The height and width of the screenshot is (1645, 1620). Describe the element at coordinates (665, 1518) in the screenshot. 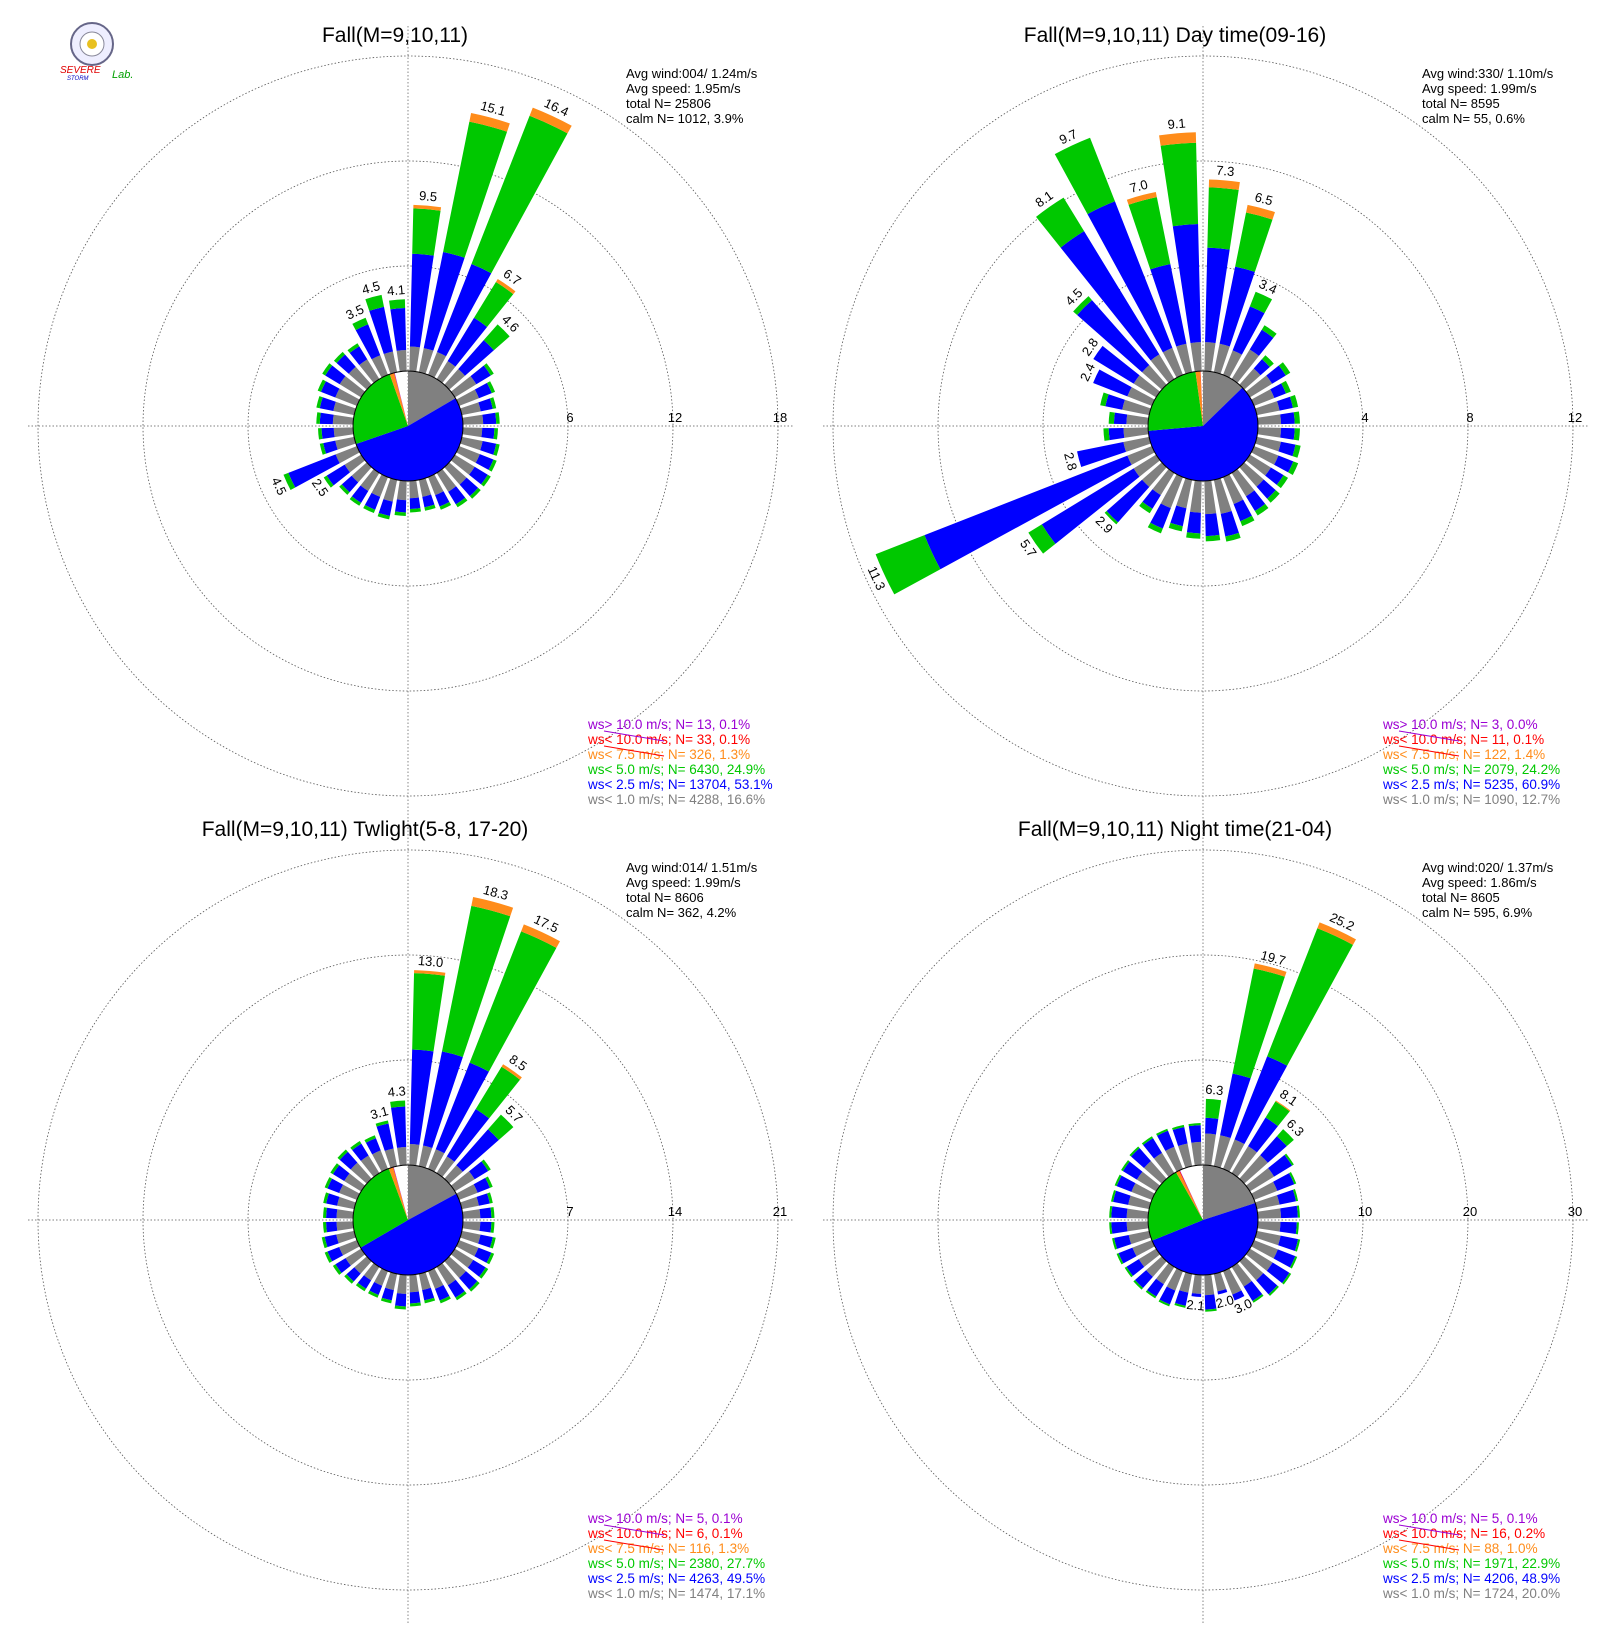

I see `legend-entry: ws> 10.0 m/s; N= 5, 0.1%` at that location.